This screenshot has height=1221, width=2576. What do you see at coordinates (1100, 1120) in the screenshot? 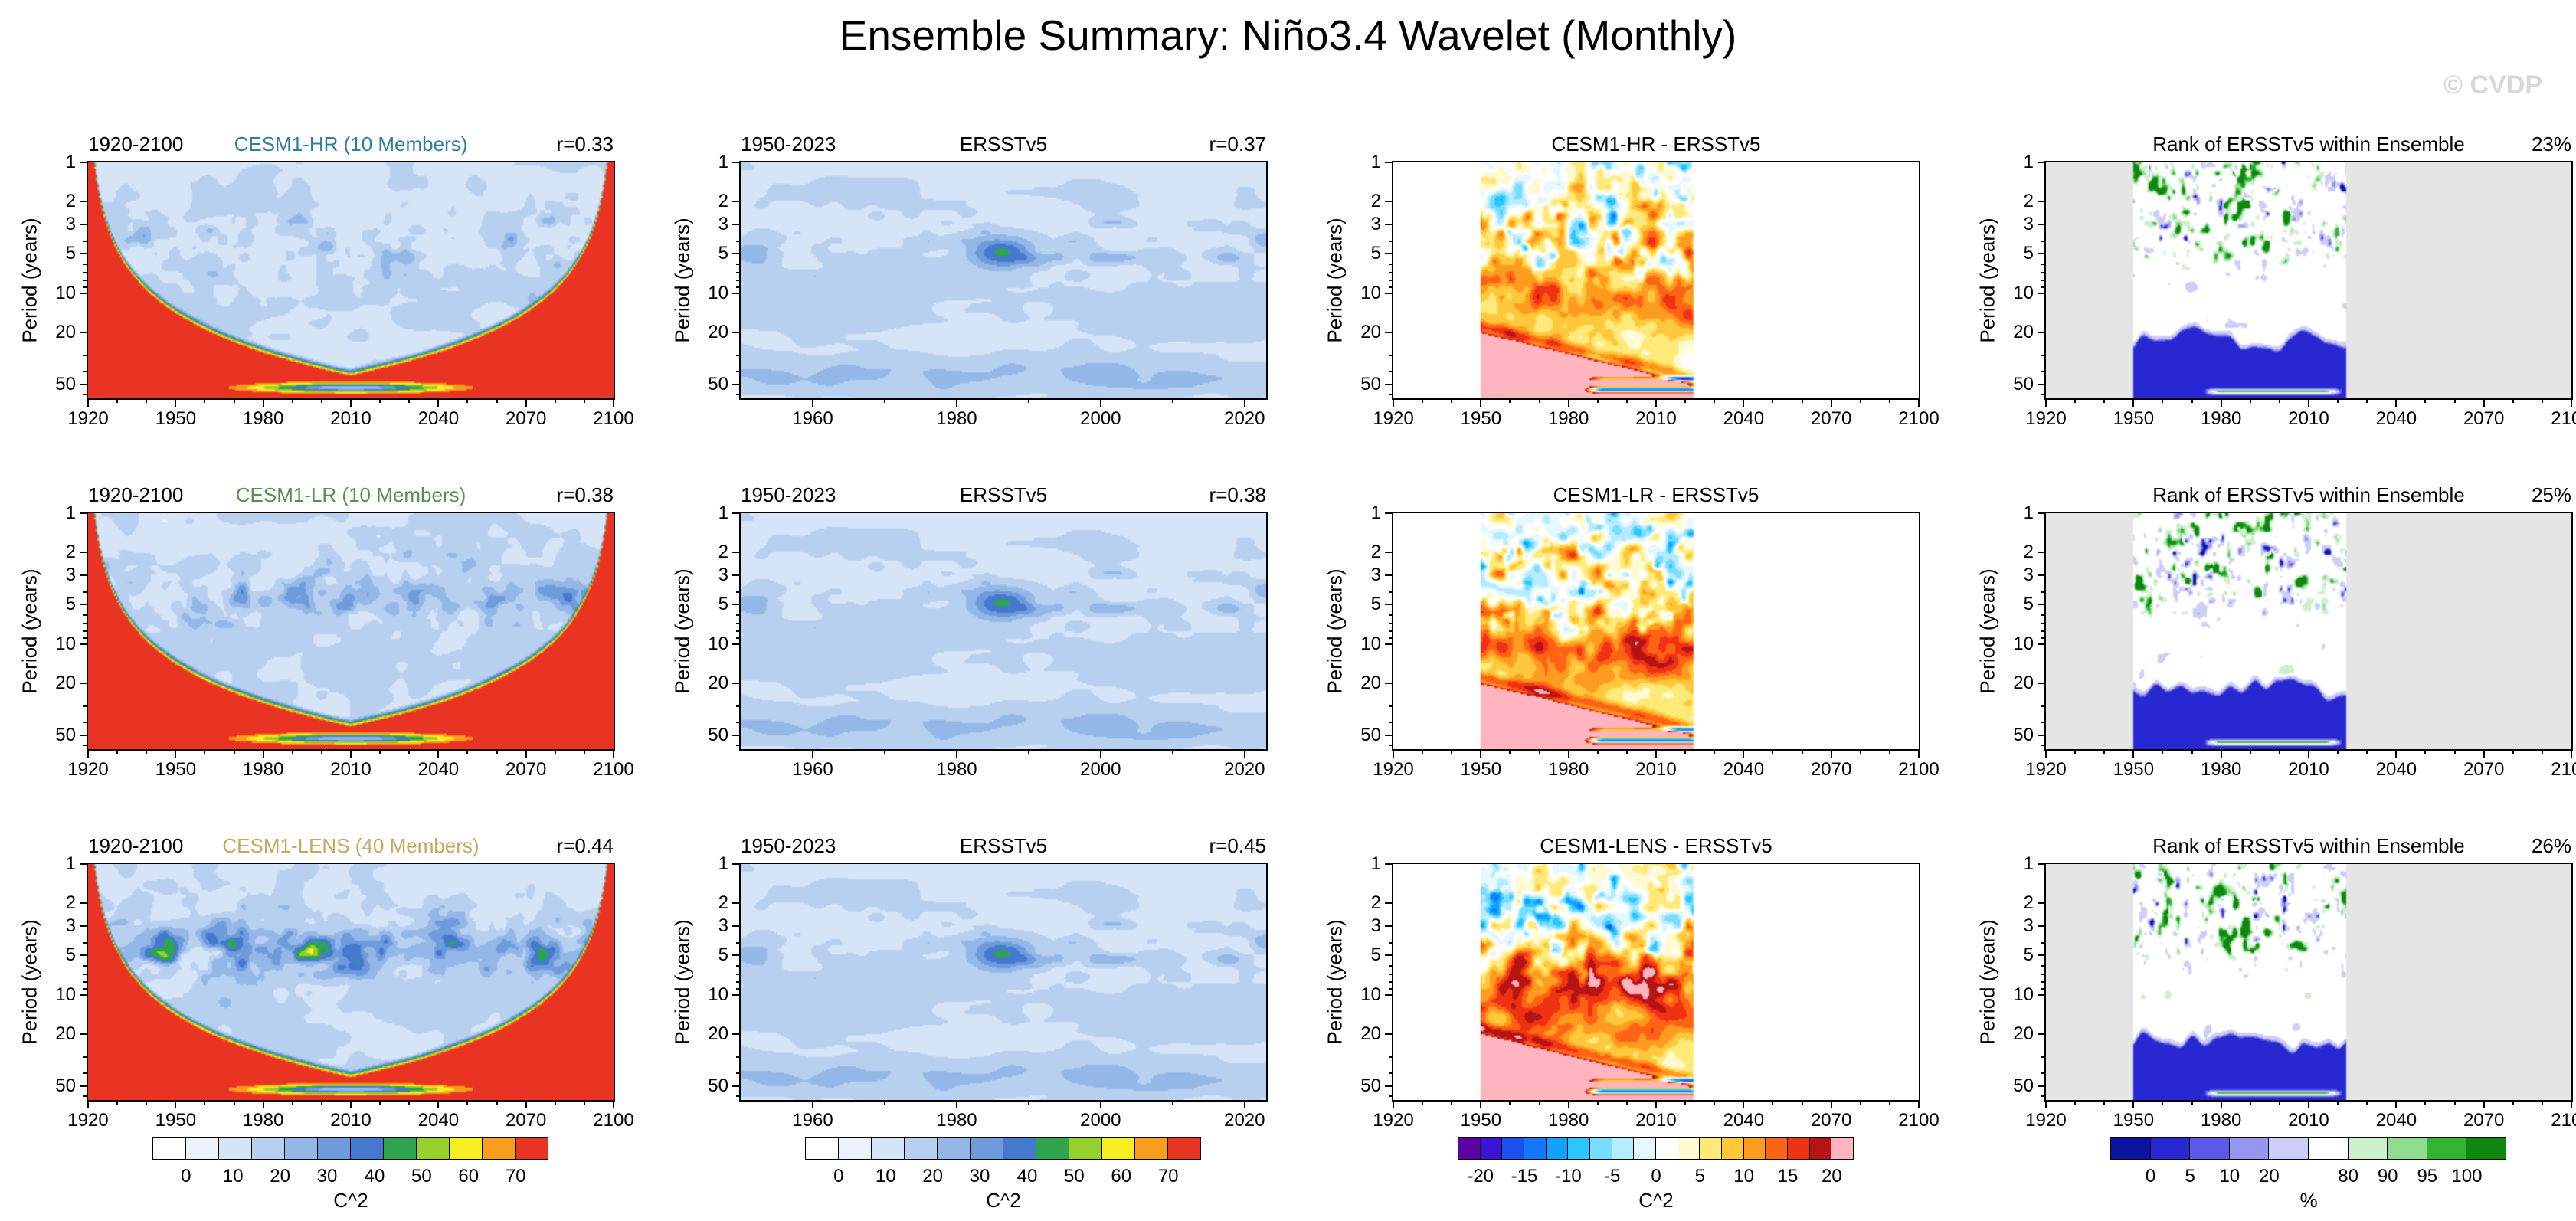
I see `x-tick-label: 2000` at bounding box center [1100, 1120].